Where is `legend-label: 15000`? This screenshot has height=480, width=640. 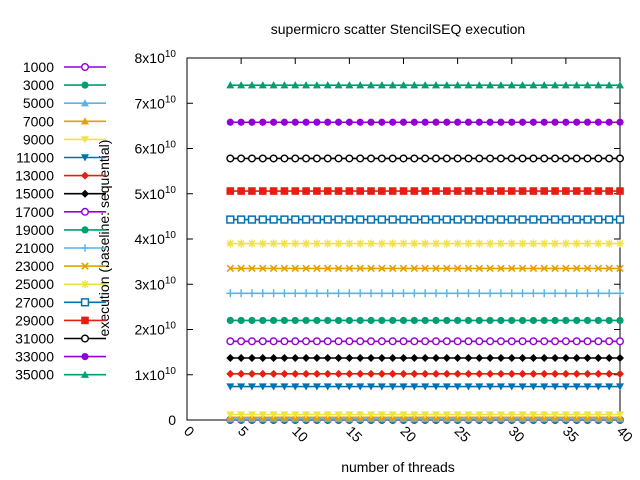 legend-label: 15000 is located at coordinates (34, 194).